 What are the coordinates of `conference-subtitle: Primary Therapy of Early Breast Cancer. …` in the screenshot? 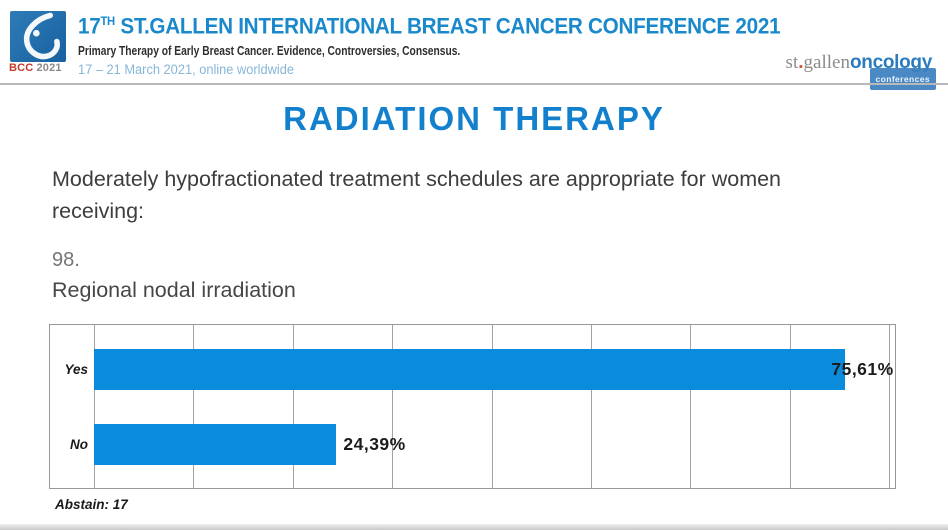 It's located at (269, 51).